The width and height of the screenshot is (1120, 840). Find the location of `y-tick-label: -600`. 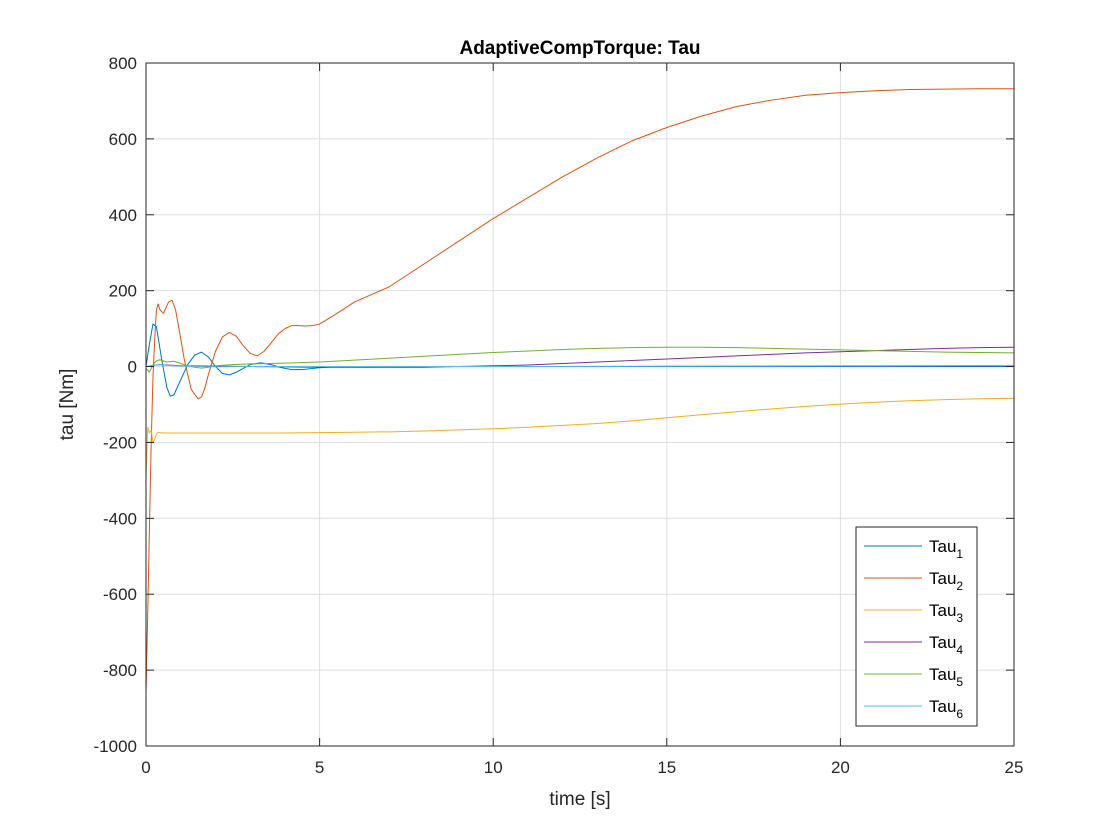

y-tick-label: -600 is located at coordinates (120, 594).